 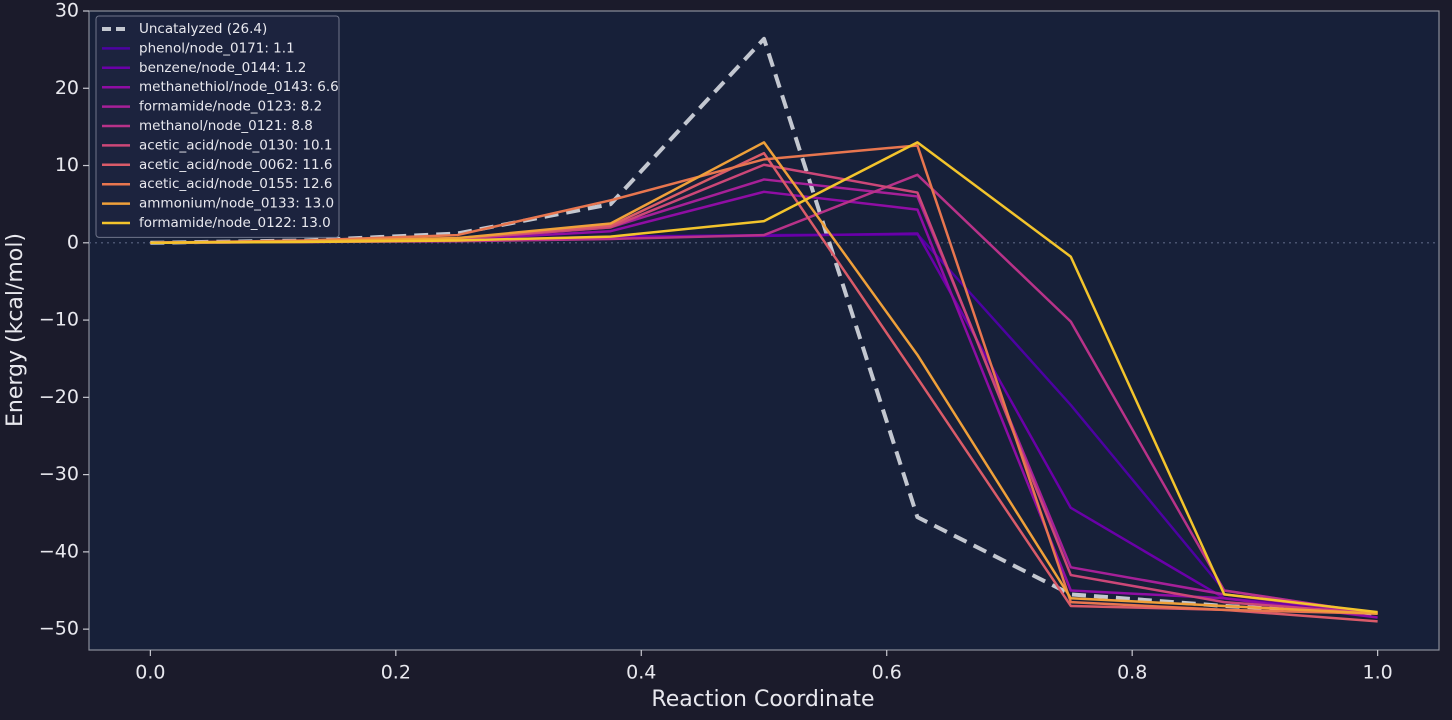 I want to click on x-tick-label: 0.4, so click(x=641, y=673).